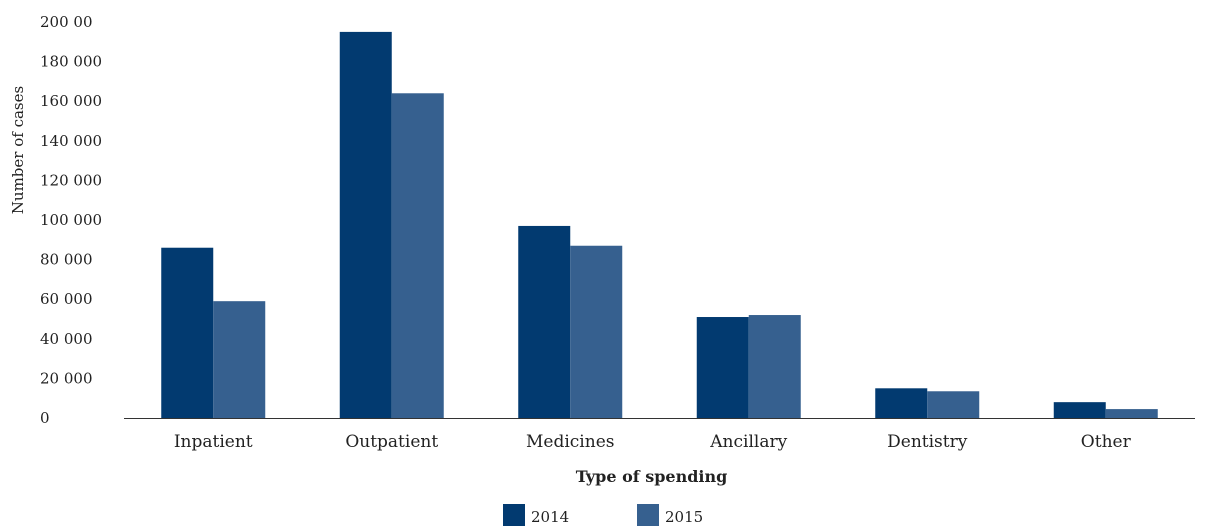 This screenshot has width=1205, height=529. I want to click on bar-2015-other, so click(1131, 413).